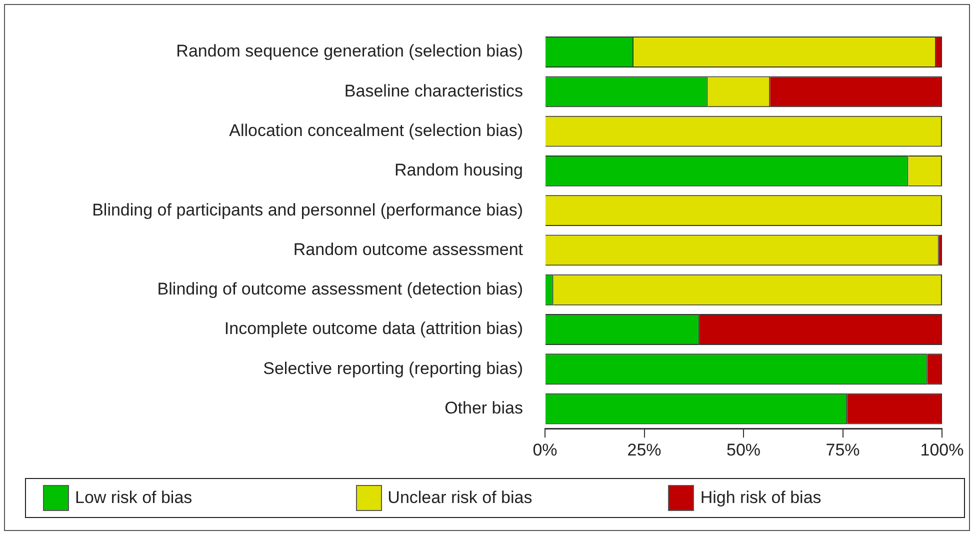  What do you see at coordinates (483, 408) in the screenshot?
I see `y-tick-label: Other bias` at bounding box center [483, 408].